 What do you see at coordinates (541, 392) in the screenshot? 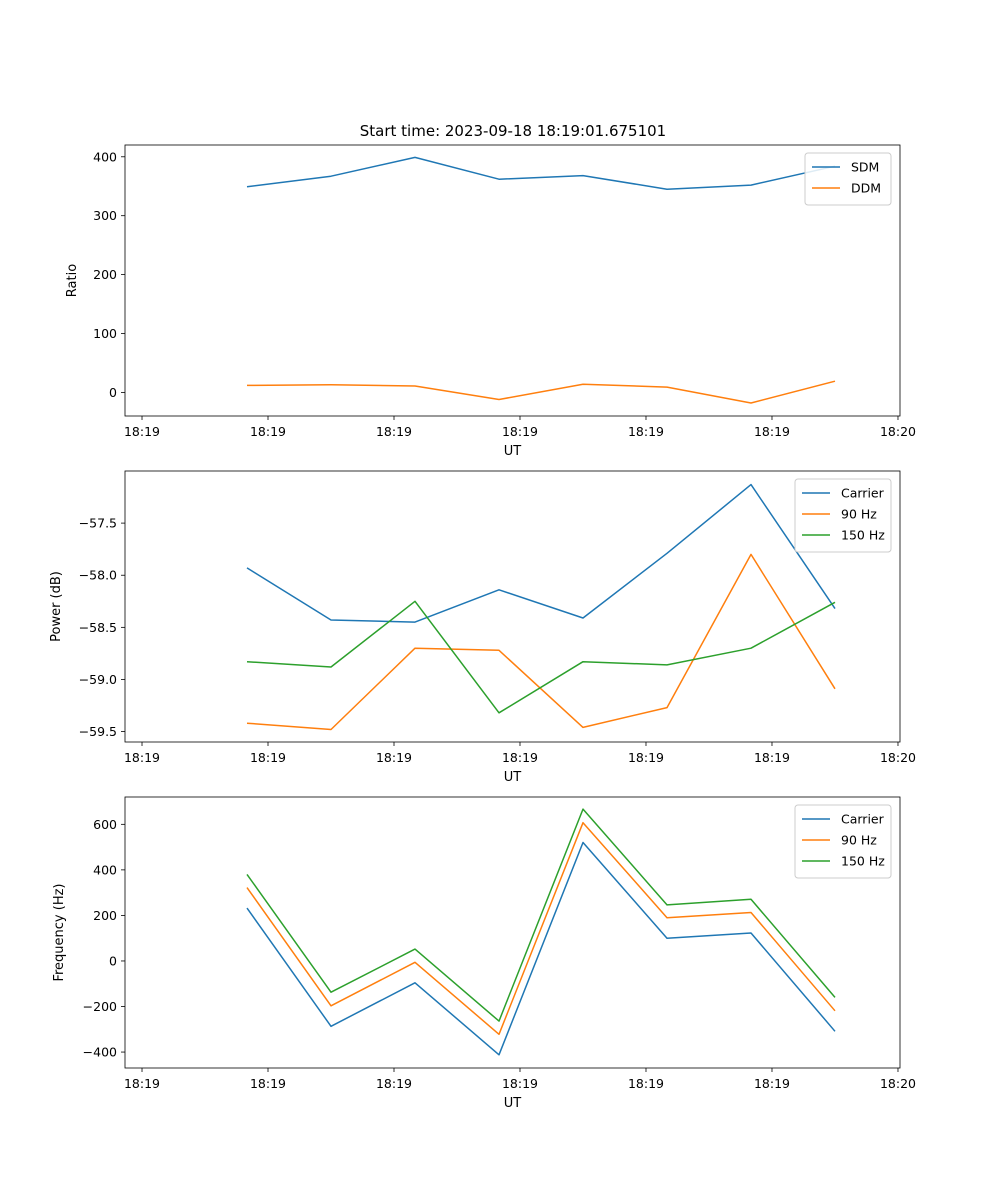
I see `series-line-ddm` at bounding box center [541, 392].